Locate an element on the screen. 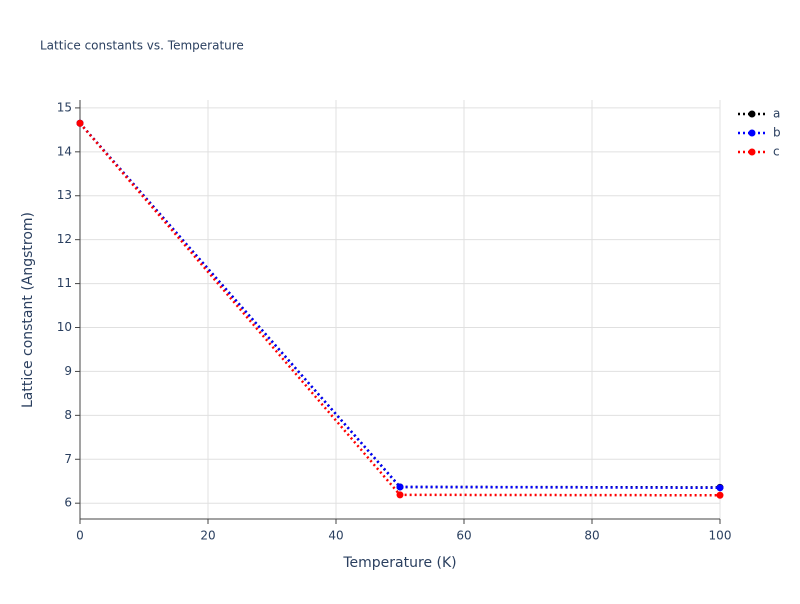  x-axis-title: Temperature (K) is located at coordinates (399, 563).